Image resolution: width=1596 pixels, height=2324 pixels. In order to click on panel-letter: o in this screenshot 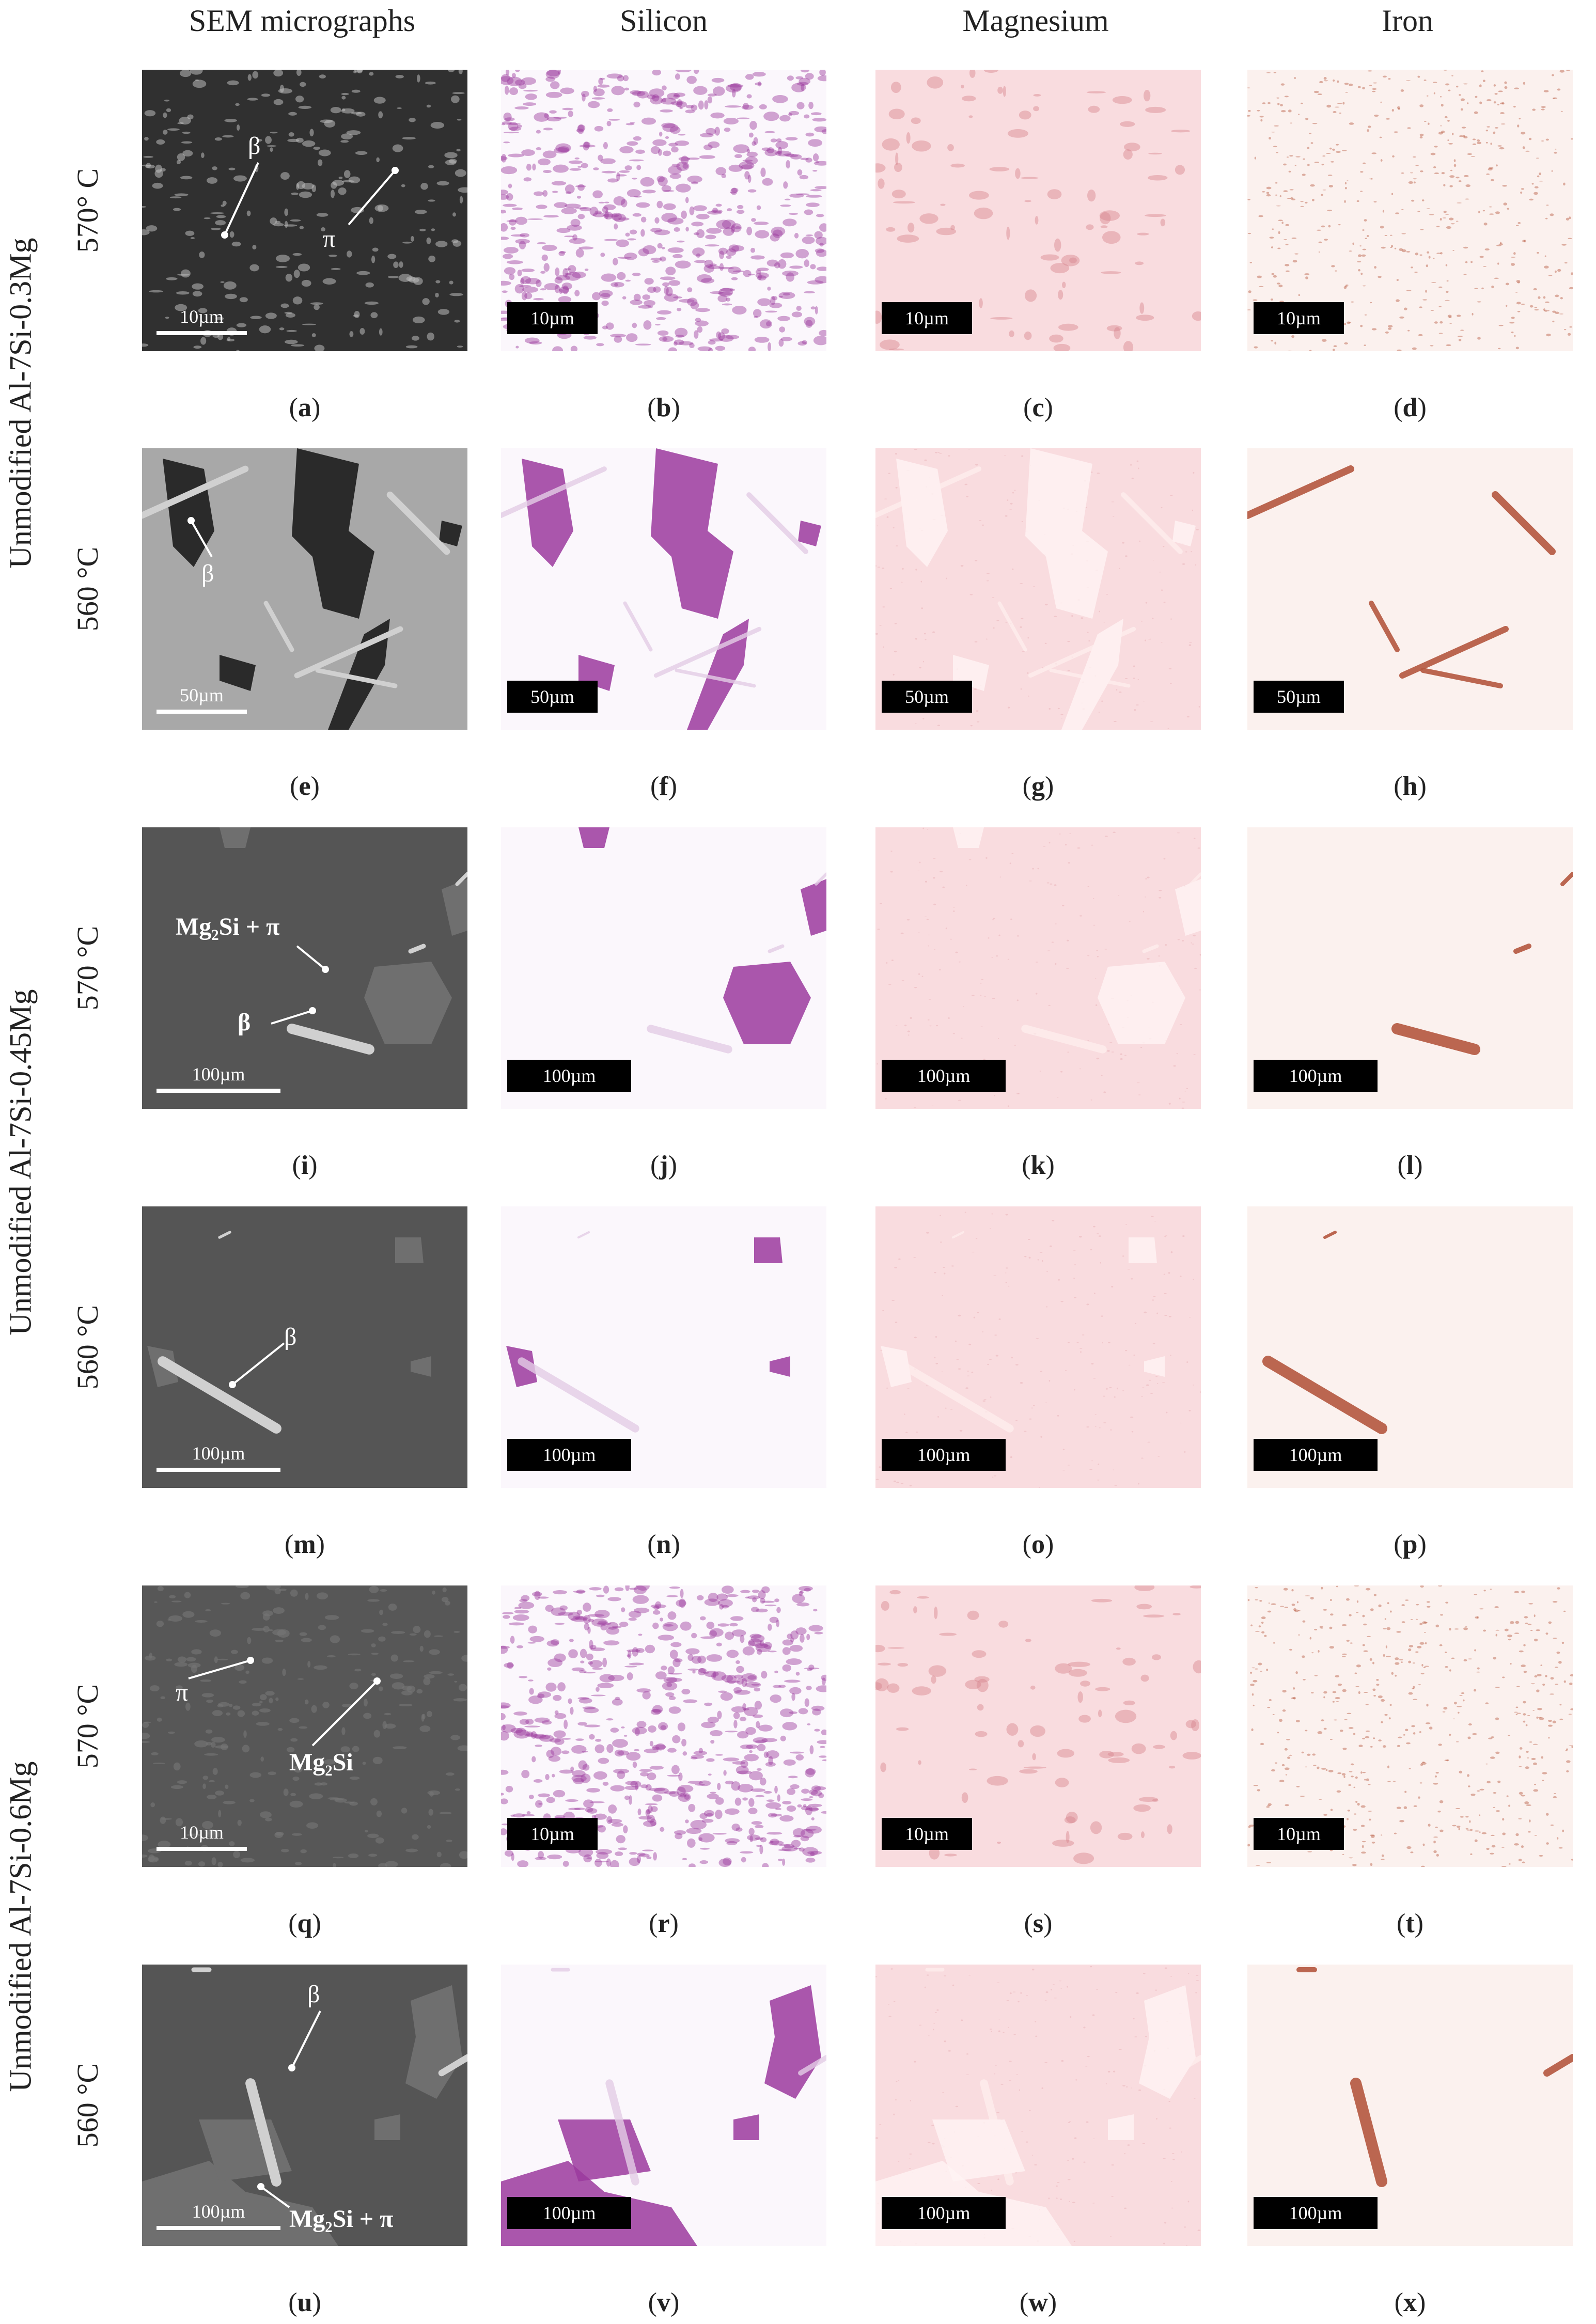, I will do `click(1038, 1544)`.